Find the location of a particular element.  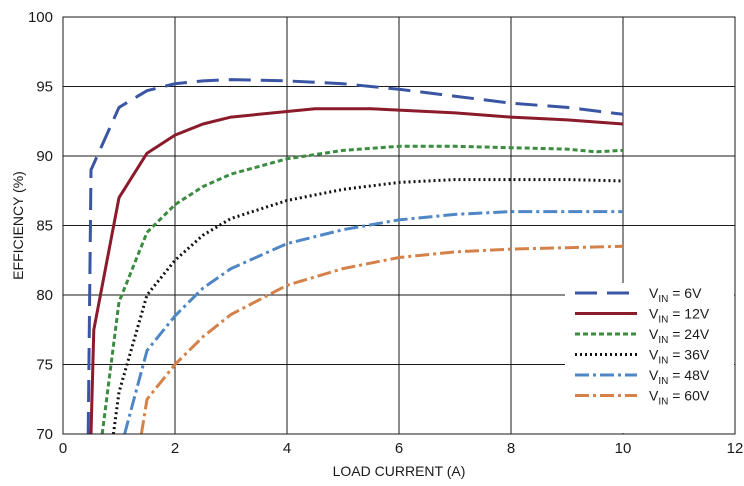

legend-box is located at coordinates (649, 358).